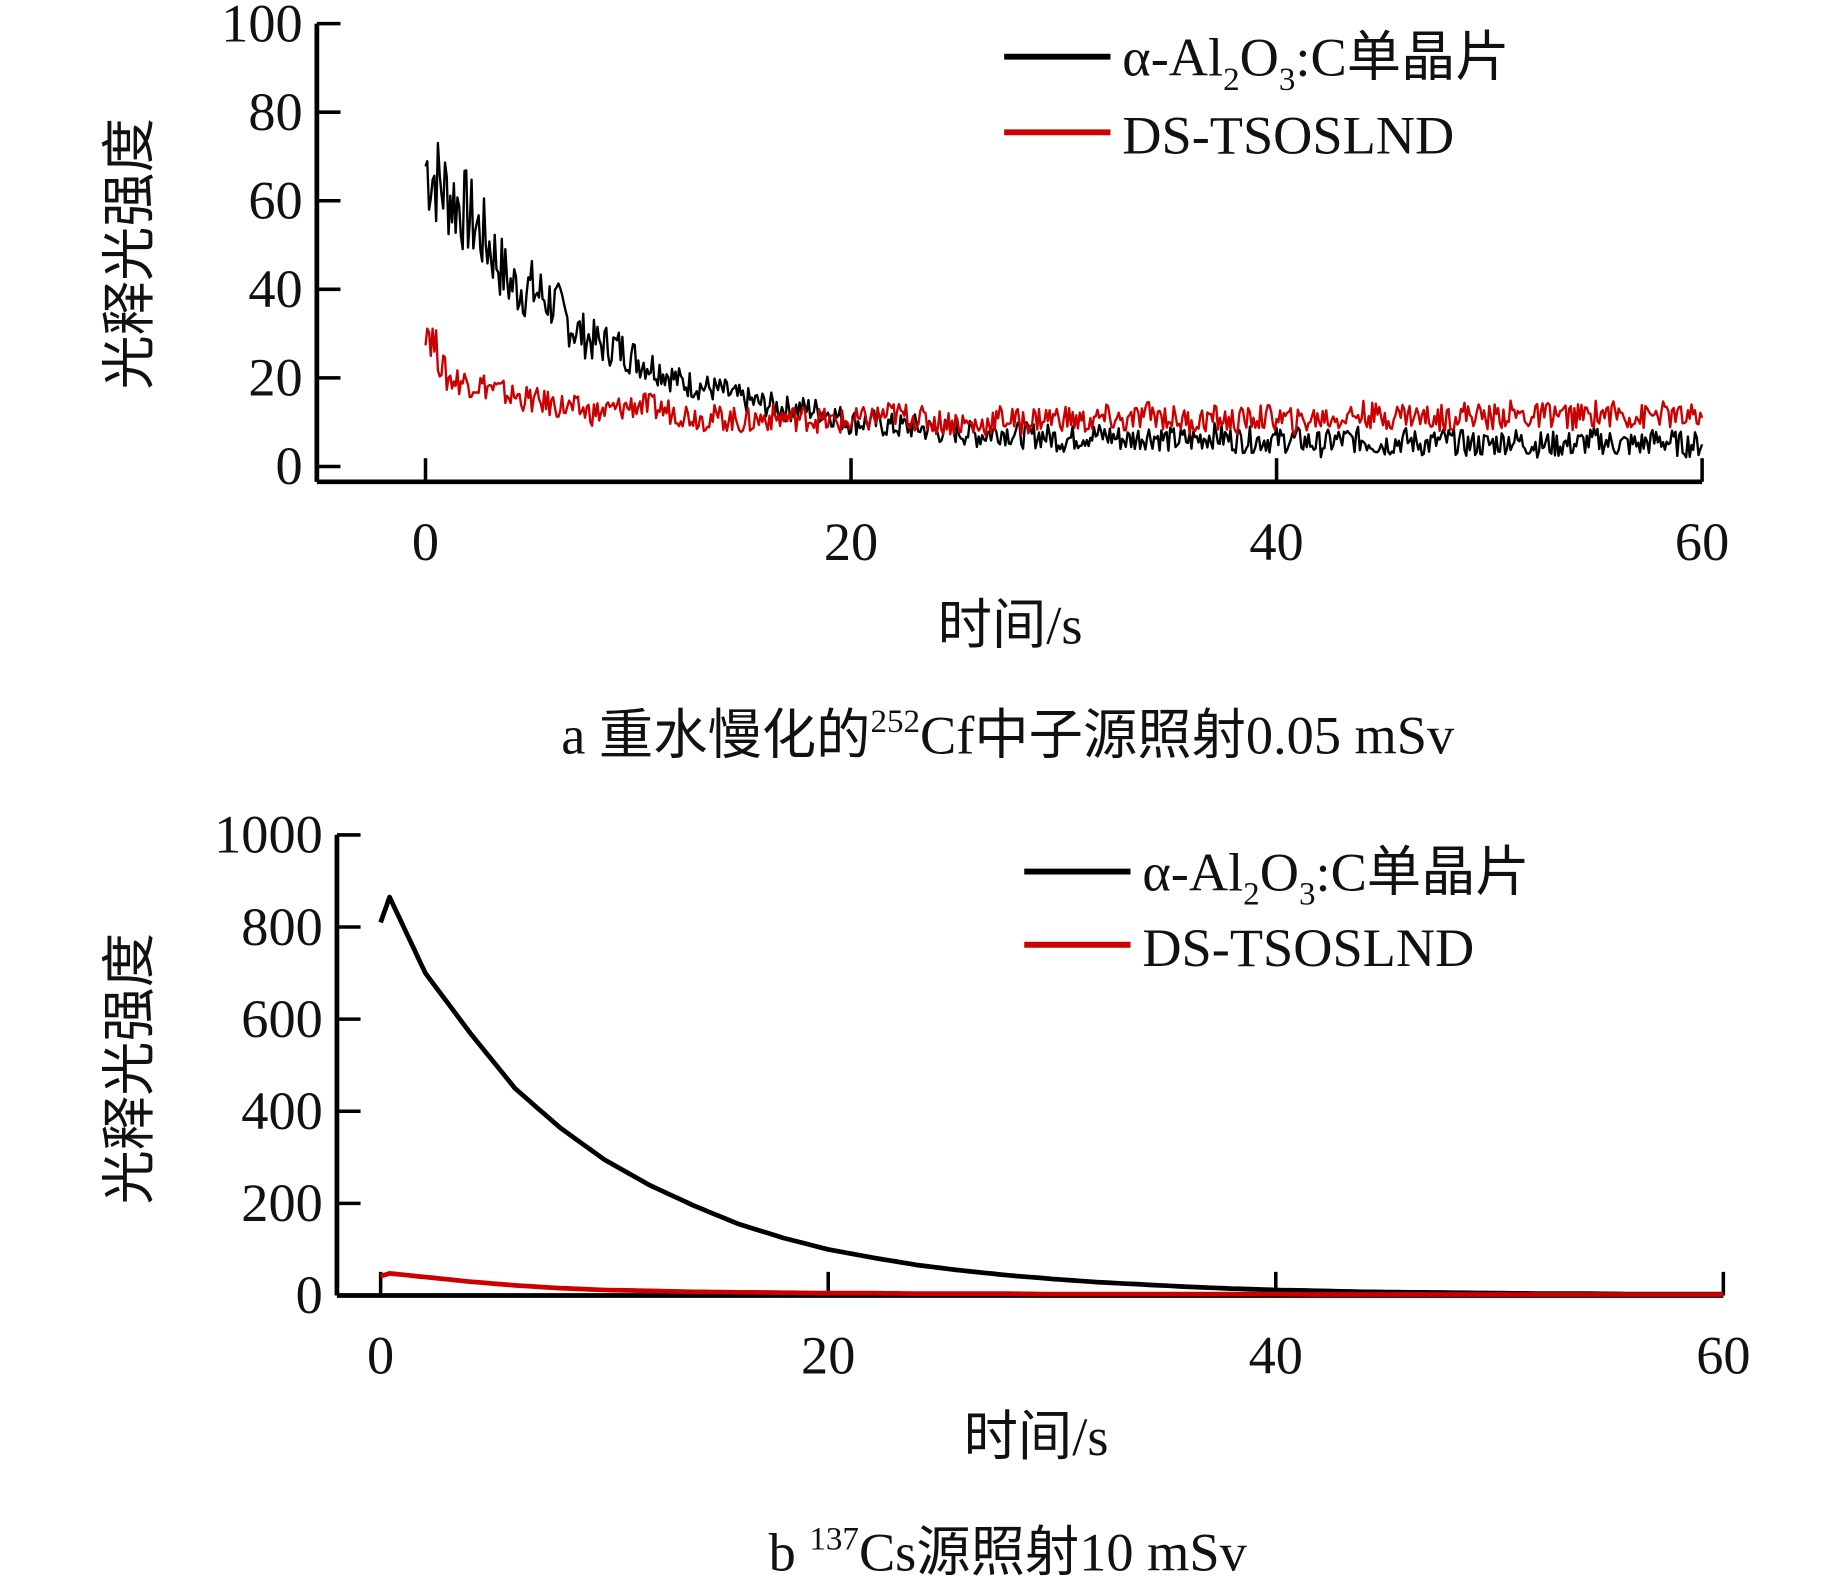 Image resolution: width=1843 pixels, height=1586 pixels. I want to click on chart-b-ytick-label: 0, so click(309, 1295).